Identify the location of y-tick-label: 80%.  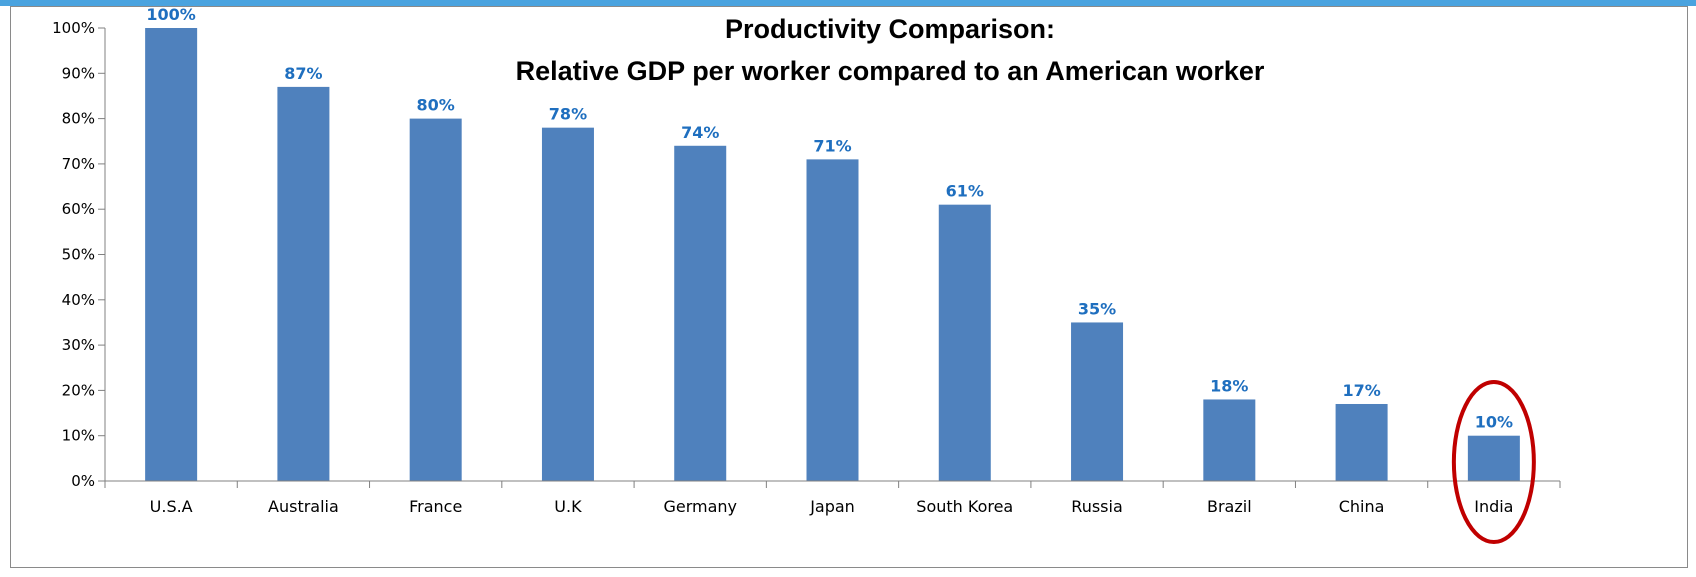
(78, 119).